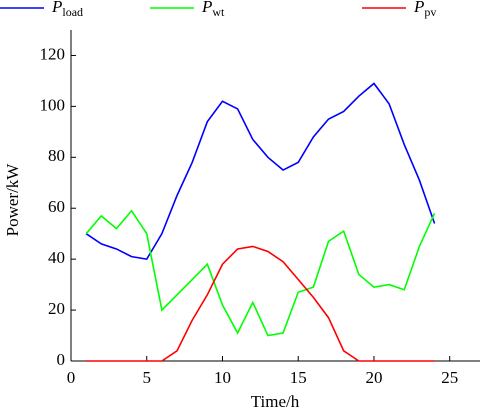  Describe the element at coordinates (61, 359) in the screenshot. I see `y-tick-label: 0` at that location.